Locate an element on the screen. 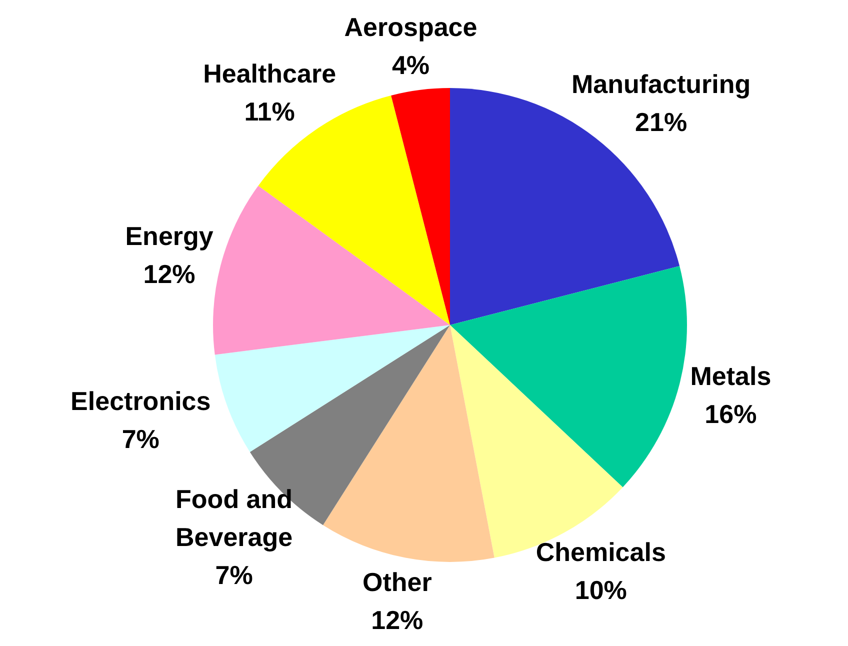 The width and height of the screenshot is (848, 646). data-label: 10% is located at coordinates (600, 590).